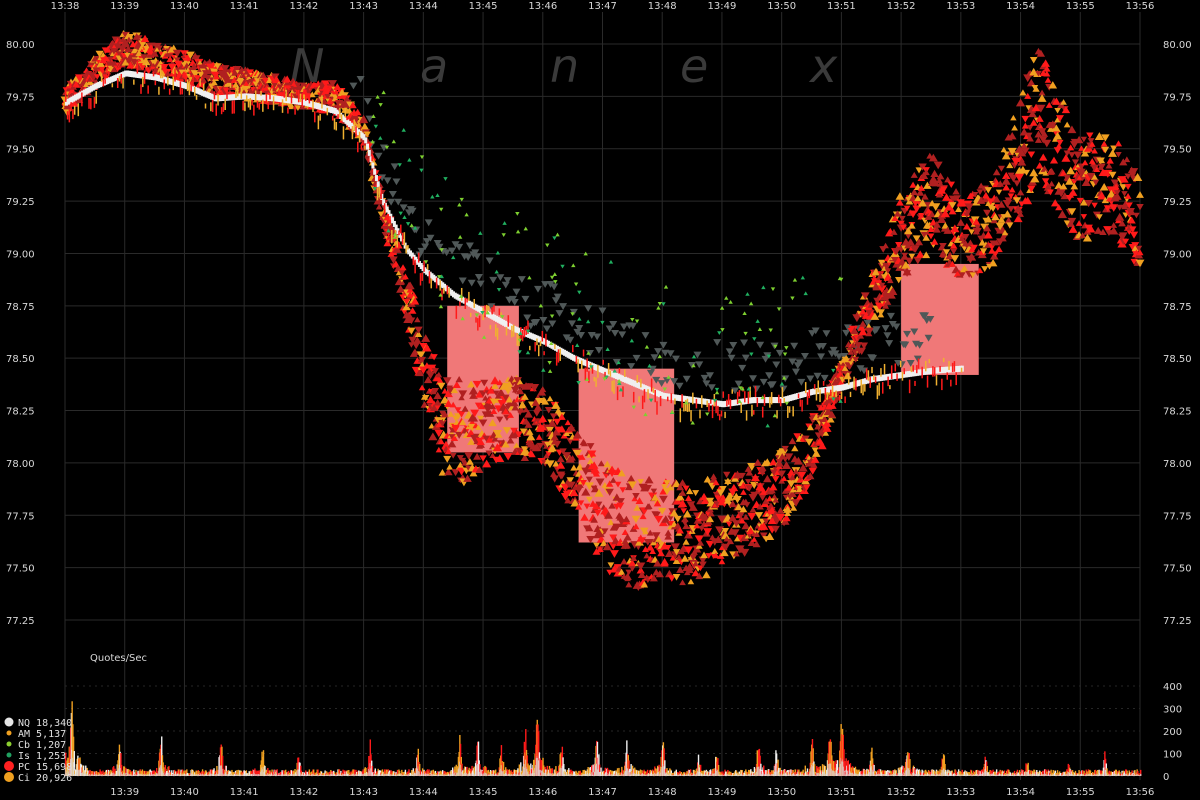 This screenshot has width=1200, height=800. What do you see at coordinates (901, 792) in the screenshot?
I see `time-tick-bottom: 13:52` at bounding box center [901, 792].